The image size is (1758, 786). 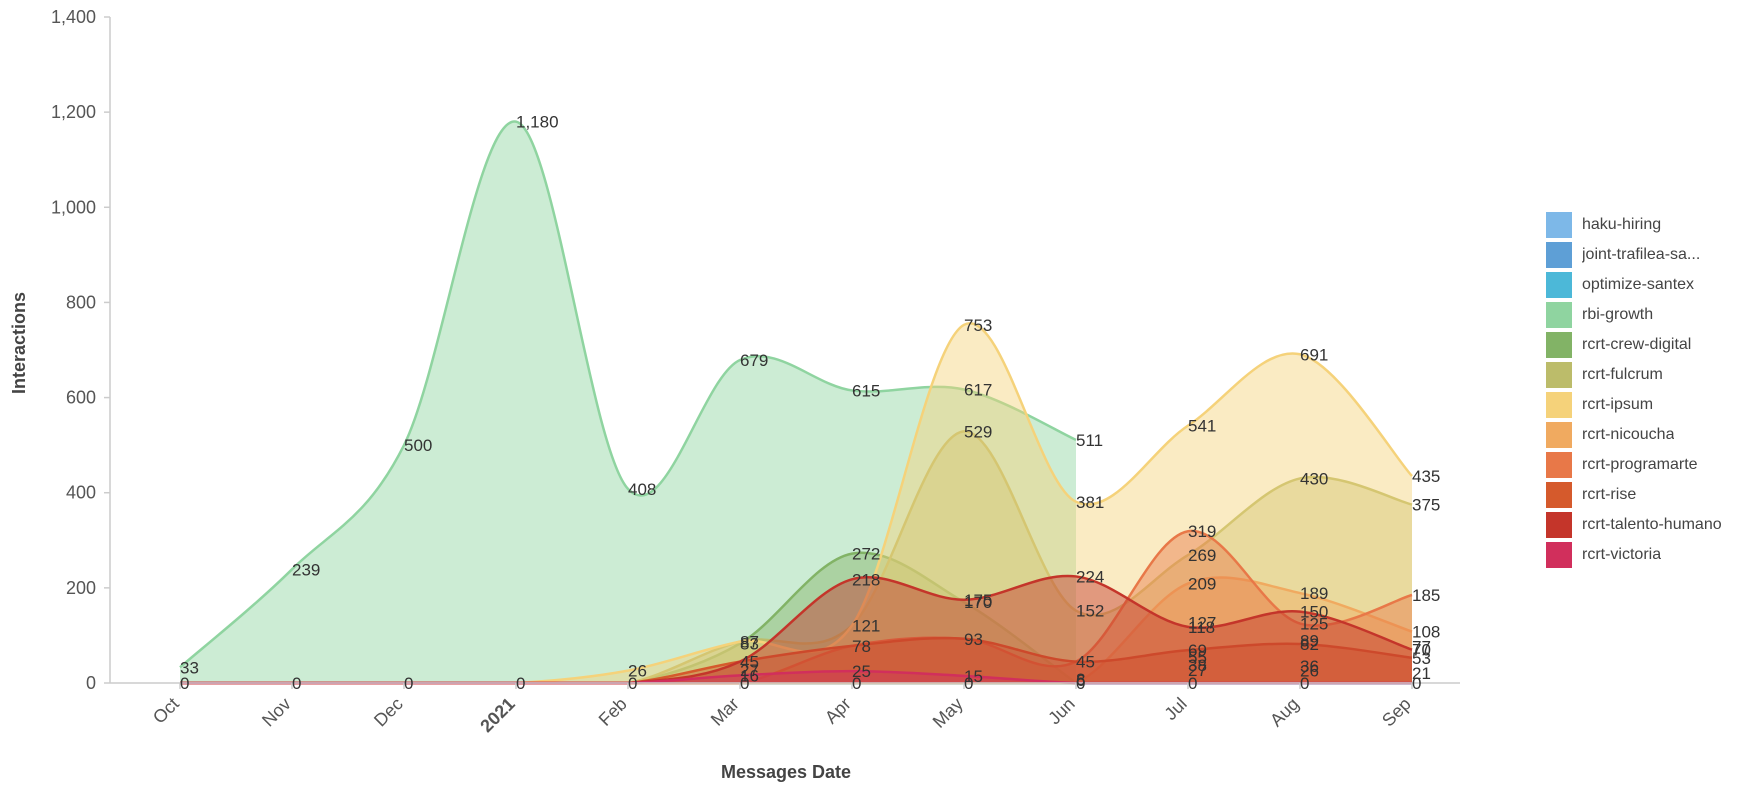 I want to click on x-tick-label: Dec, so click(x=388, y=712).